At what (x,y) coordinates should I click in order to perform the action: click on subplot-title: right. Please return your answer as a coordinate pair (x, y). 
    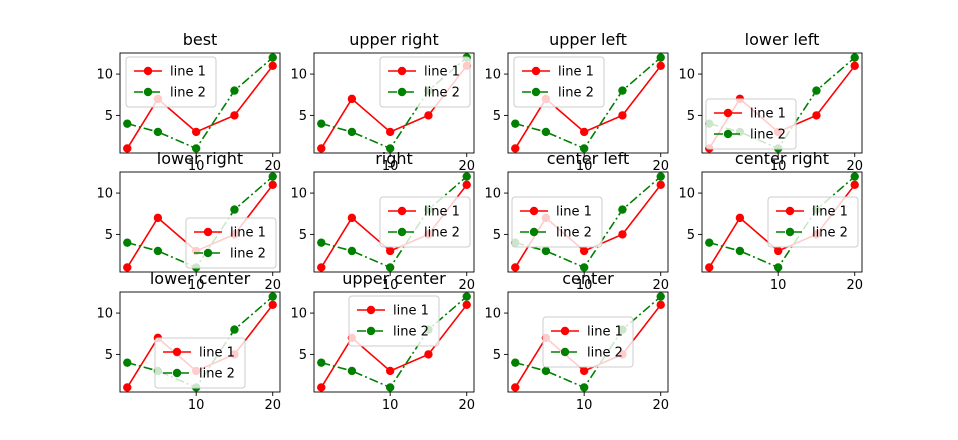
    Looking at the image, I should click on (394, 158).